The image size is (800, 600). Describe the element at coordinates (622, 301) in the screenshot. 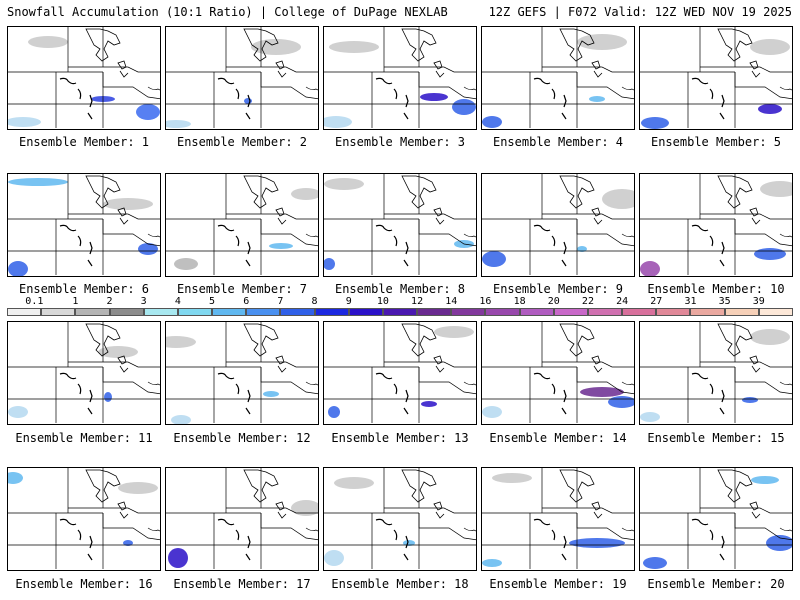

I see `colorbar-tick-label: 24` at that location.